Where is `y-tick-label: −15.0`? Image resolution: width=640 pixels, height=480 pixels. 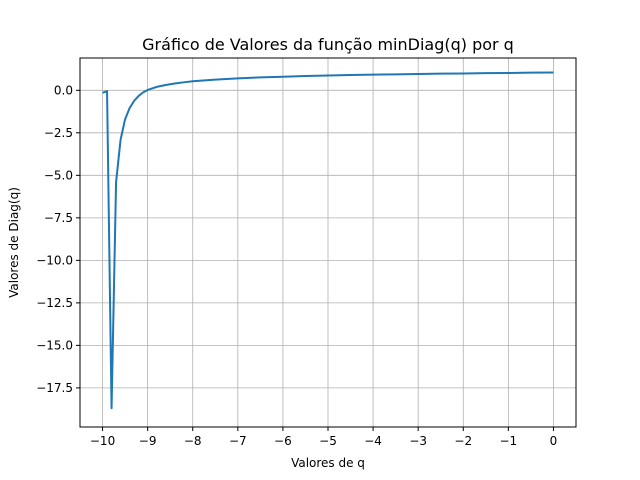
y-tick-label: −15.0 is located at coordinates (54, 345).